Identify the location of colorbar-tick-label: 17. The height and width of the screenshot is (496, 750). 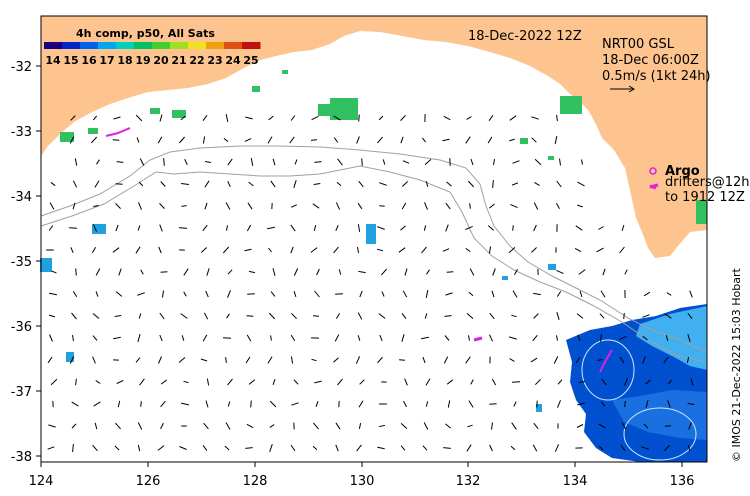
(106, 60).